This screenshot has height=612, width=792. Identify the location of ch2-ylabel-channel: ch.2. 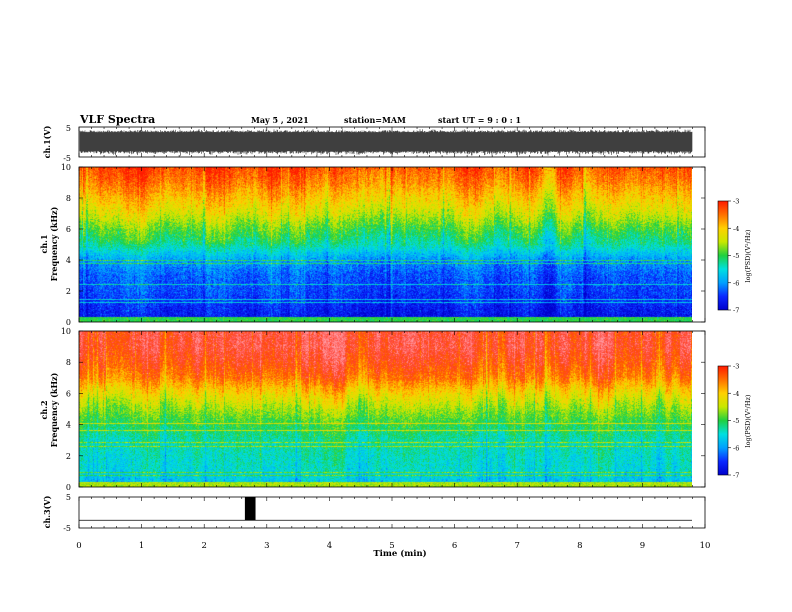
(44, 409).